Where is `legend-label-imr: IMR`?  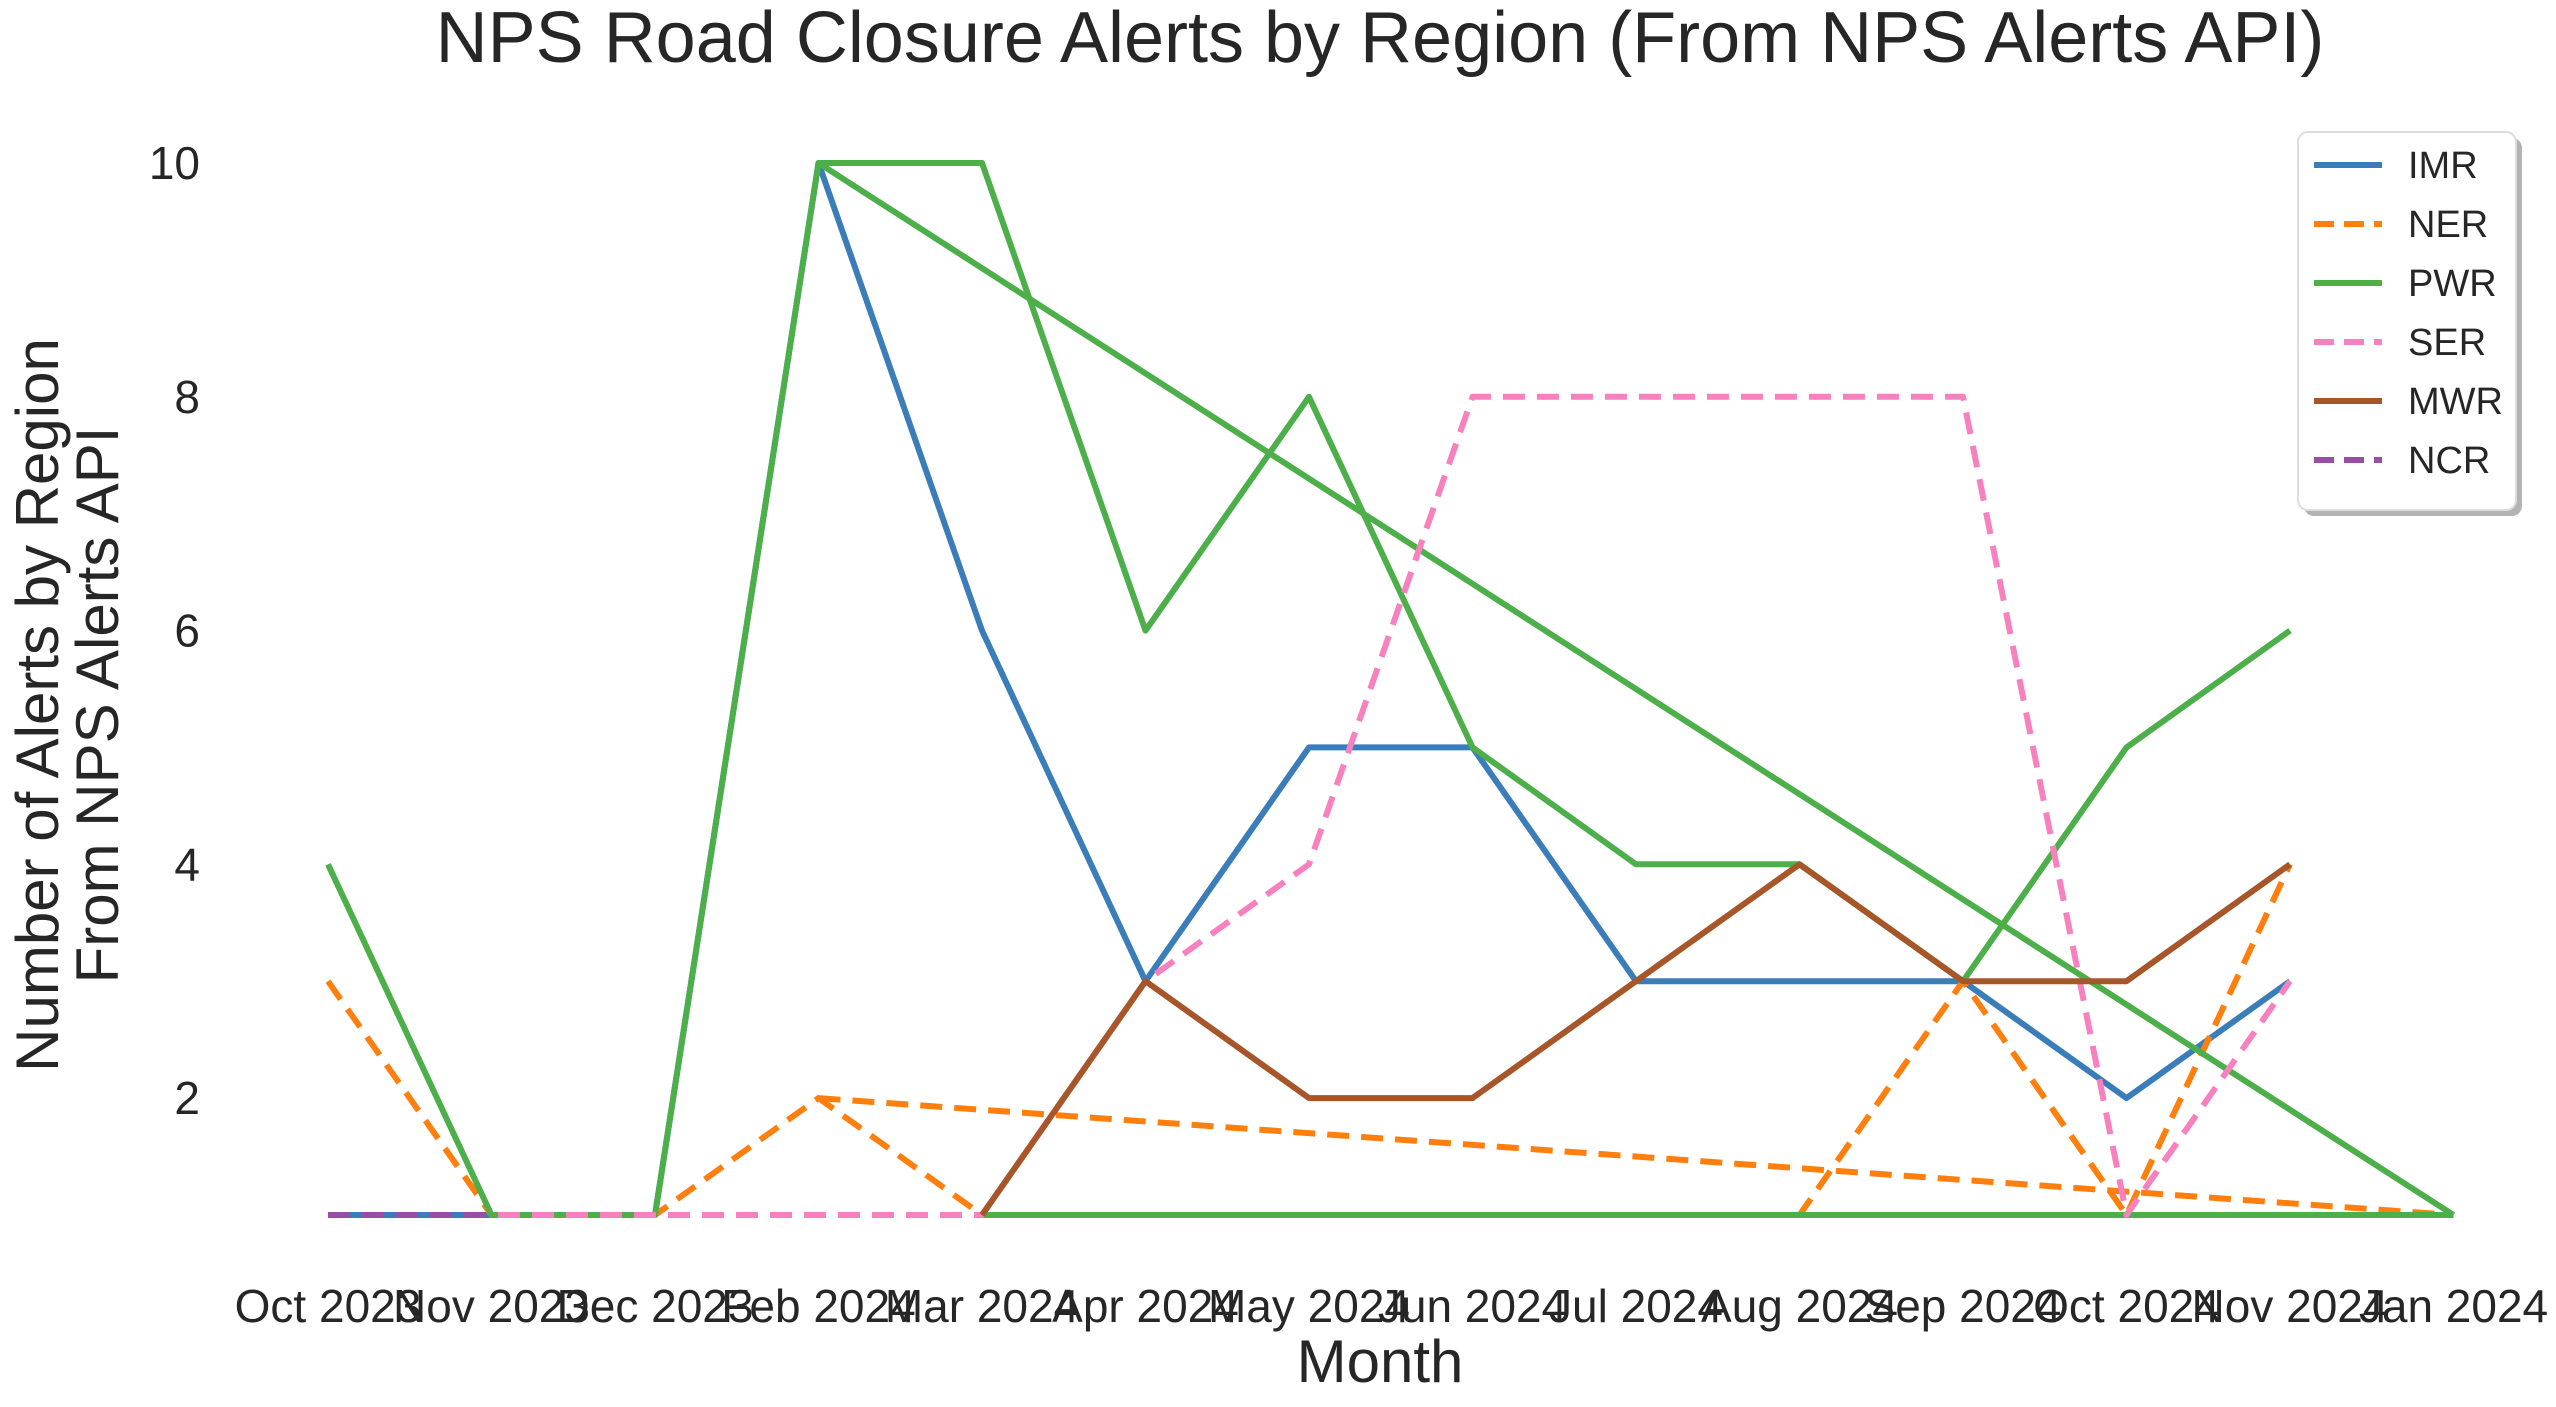 legend-label-imr: IMR is located at coordinates (2443, 166).